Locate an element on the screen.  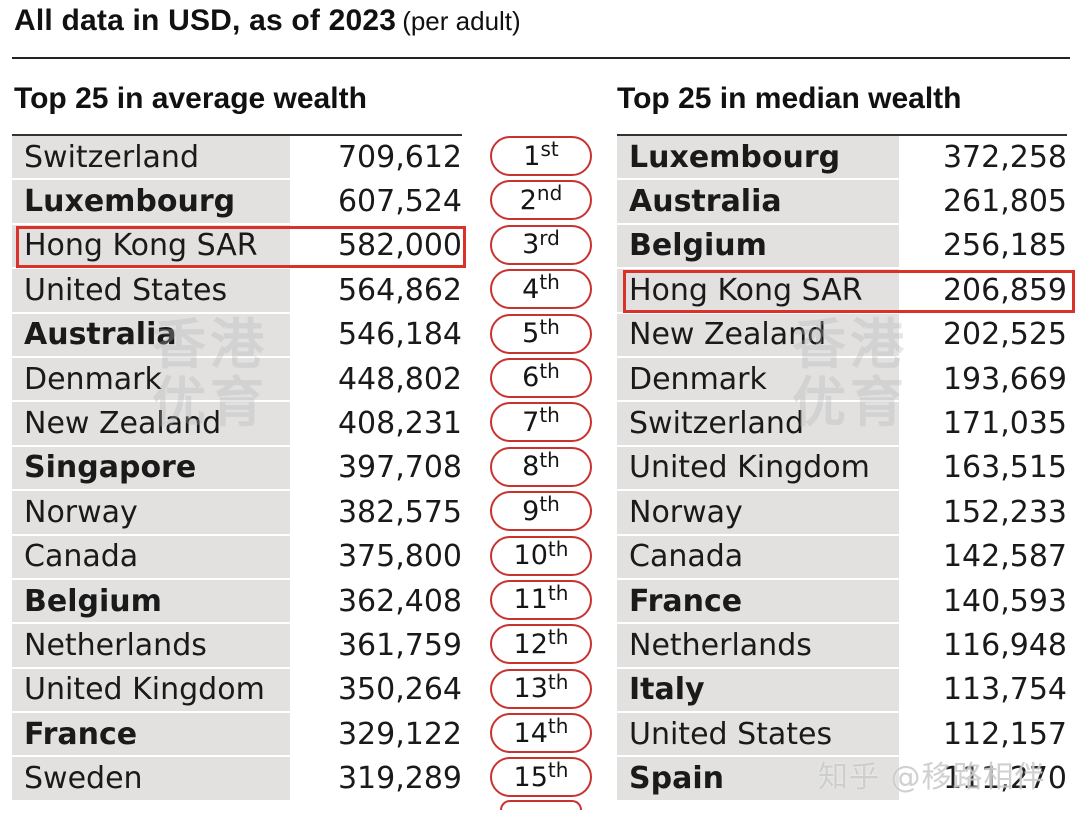
median-wealth-value: 142,587 is located at coordinates (983, 556).